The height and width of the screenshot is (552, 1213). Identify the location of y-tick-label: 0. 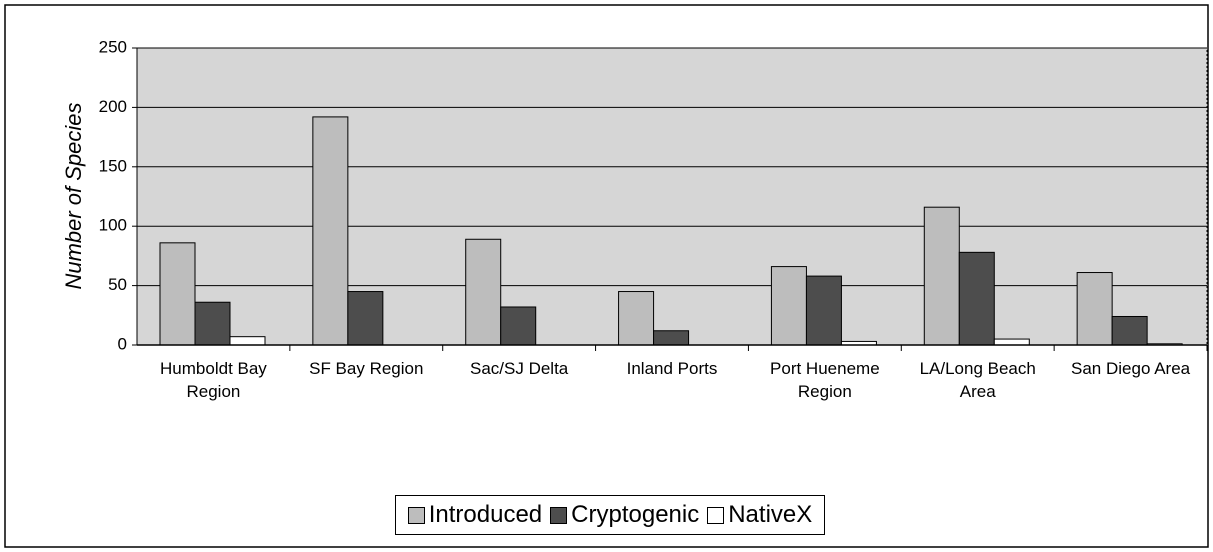
(122, 343).